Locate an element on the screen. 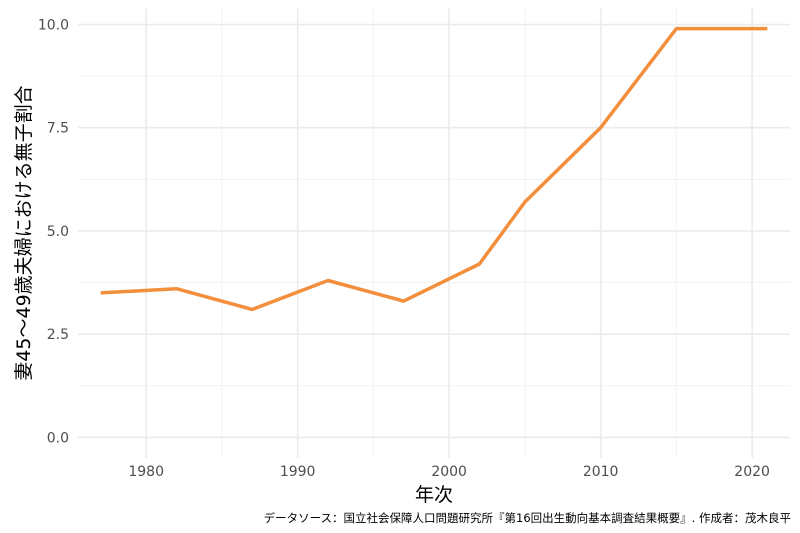  x-axis-ticks: 1980 1990 2000 2010 2020 is located at coordinates (449, 472).